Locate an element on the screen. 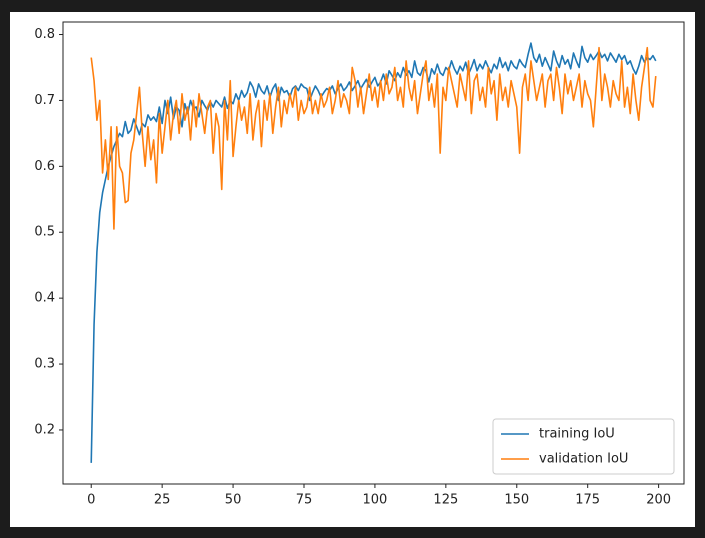 The height and width of the screenshot is (538, 705). legend-label: training IoU is located at coordinates (577, 434).